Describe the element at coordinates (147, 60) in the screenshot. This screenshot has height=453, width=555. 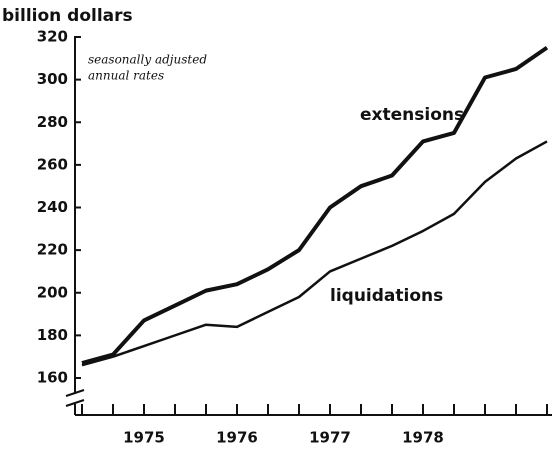
I see `note: seasonally adjusted` at that location.